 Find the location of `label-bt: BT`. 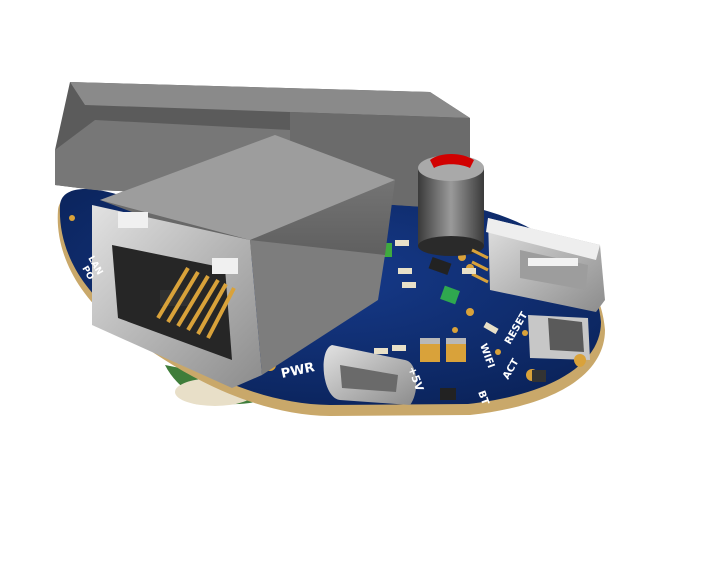

label-bt: BT is located at coordinates (482, 398).